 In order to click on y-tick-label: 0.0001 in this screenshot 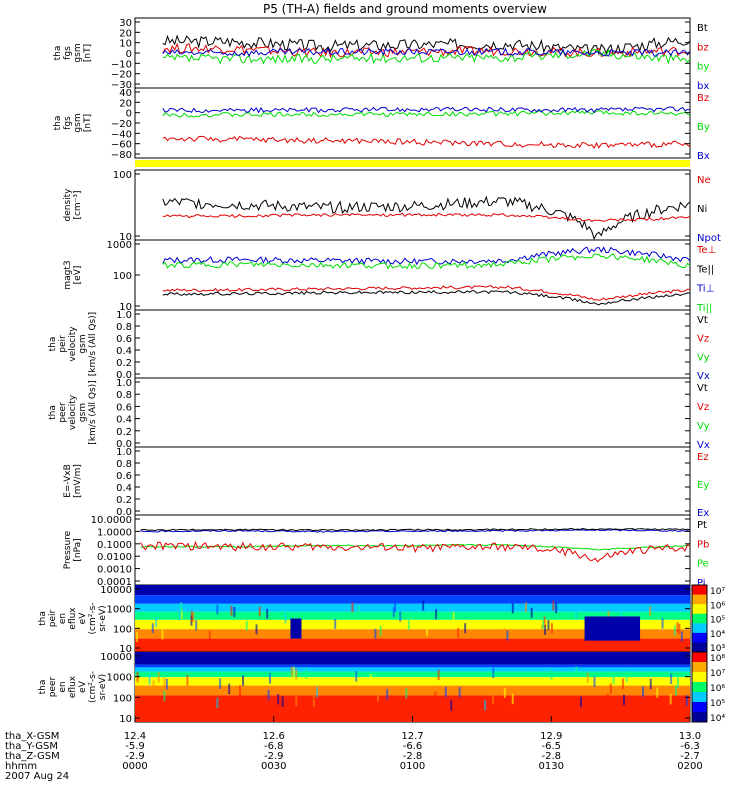, I will do `click(114, 582)`.